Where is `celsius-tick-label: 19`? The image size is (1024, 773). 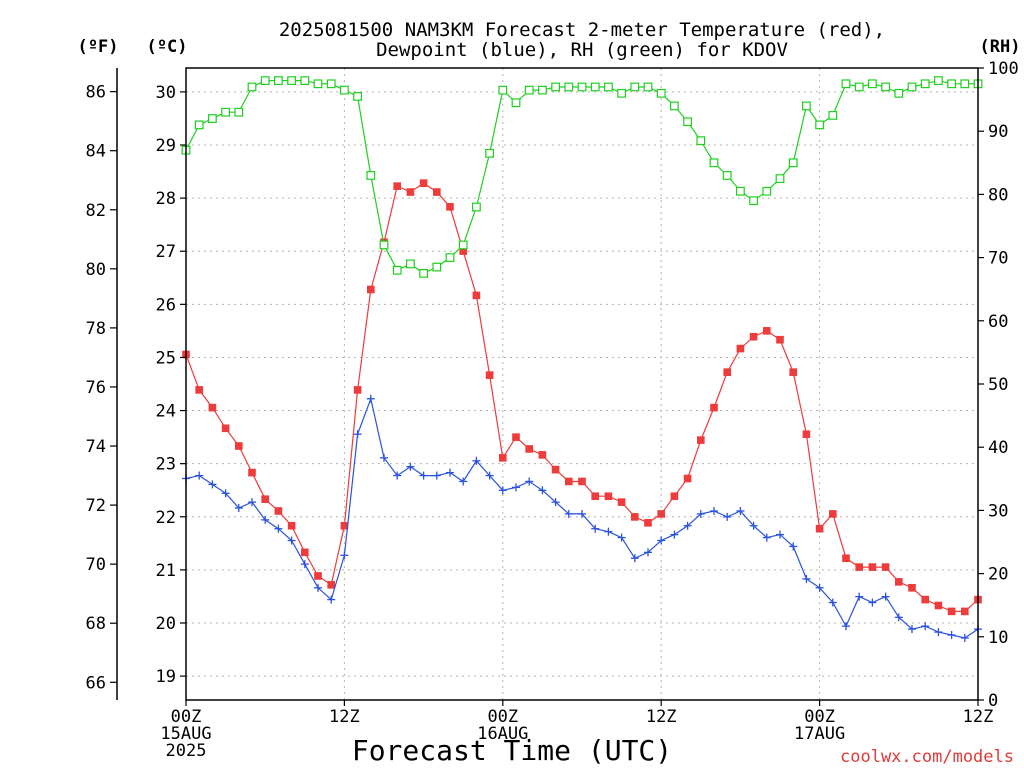
celsius-tick-label: 19 is located at coordinates (166, 677).